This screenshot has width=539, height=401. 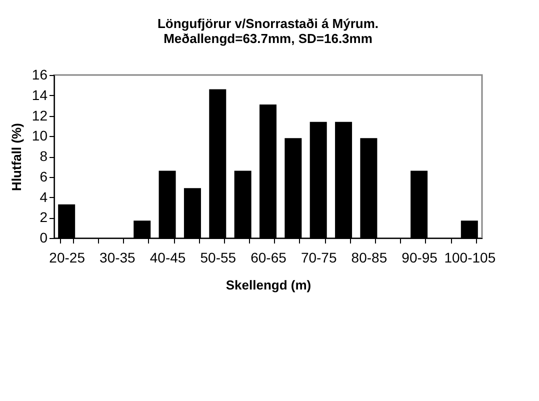 What do you see at coordinates (40, 74) in the screenshot?
I see `y-tick-label: 16` at bounding box center [40, 74].